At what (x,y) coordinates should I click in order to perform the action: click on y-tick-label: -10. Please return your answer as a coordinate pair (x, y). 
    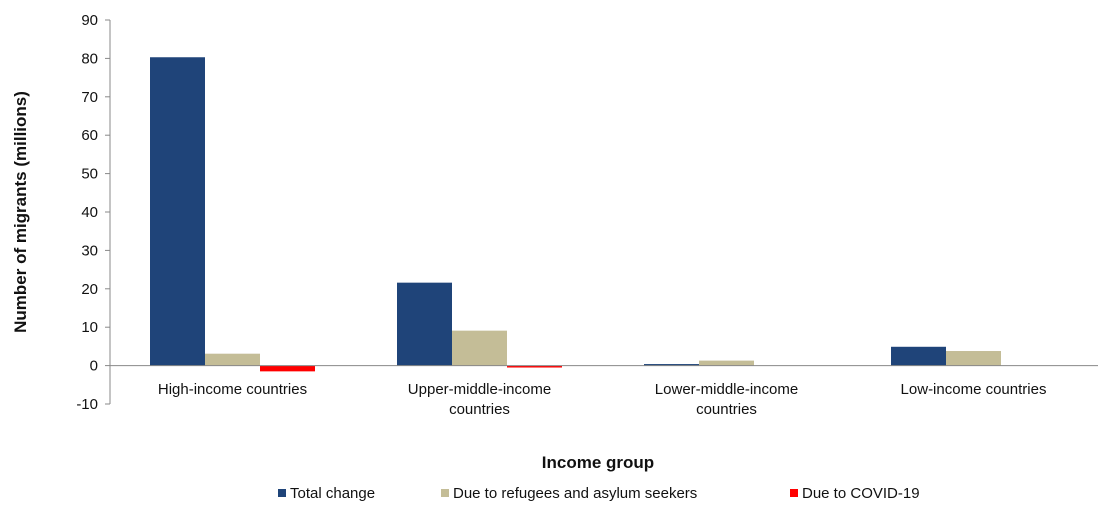
    Looking at the image, I should click on (87, 404).